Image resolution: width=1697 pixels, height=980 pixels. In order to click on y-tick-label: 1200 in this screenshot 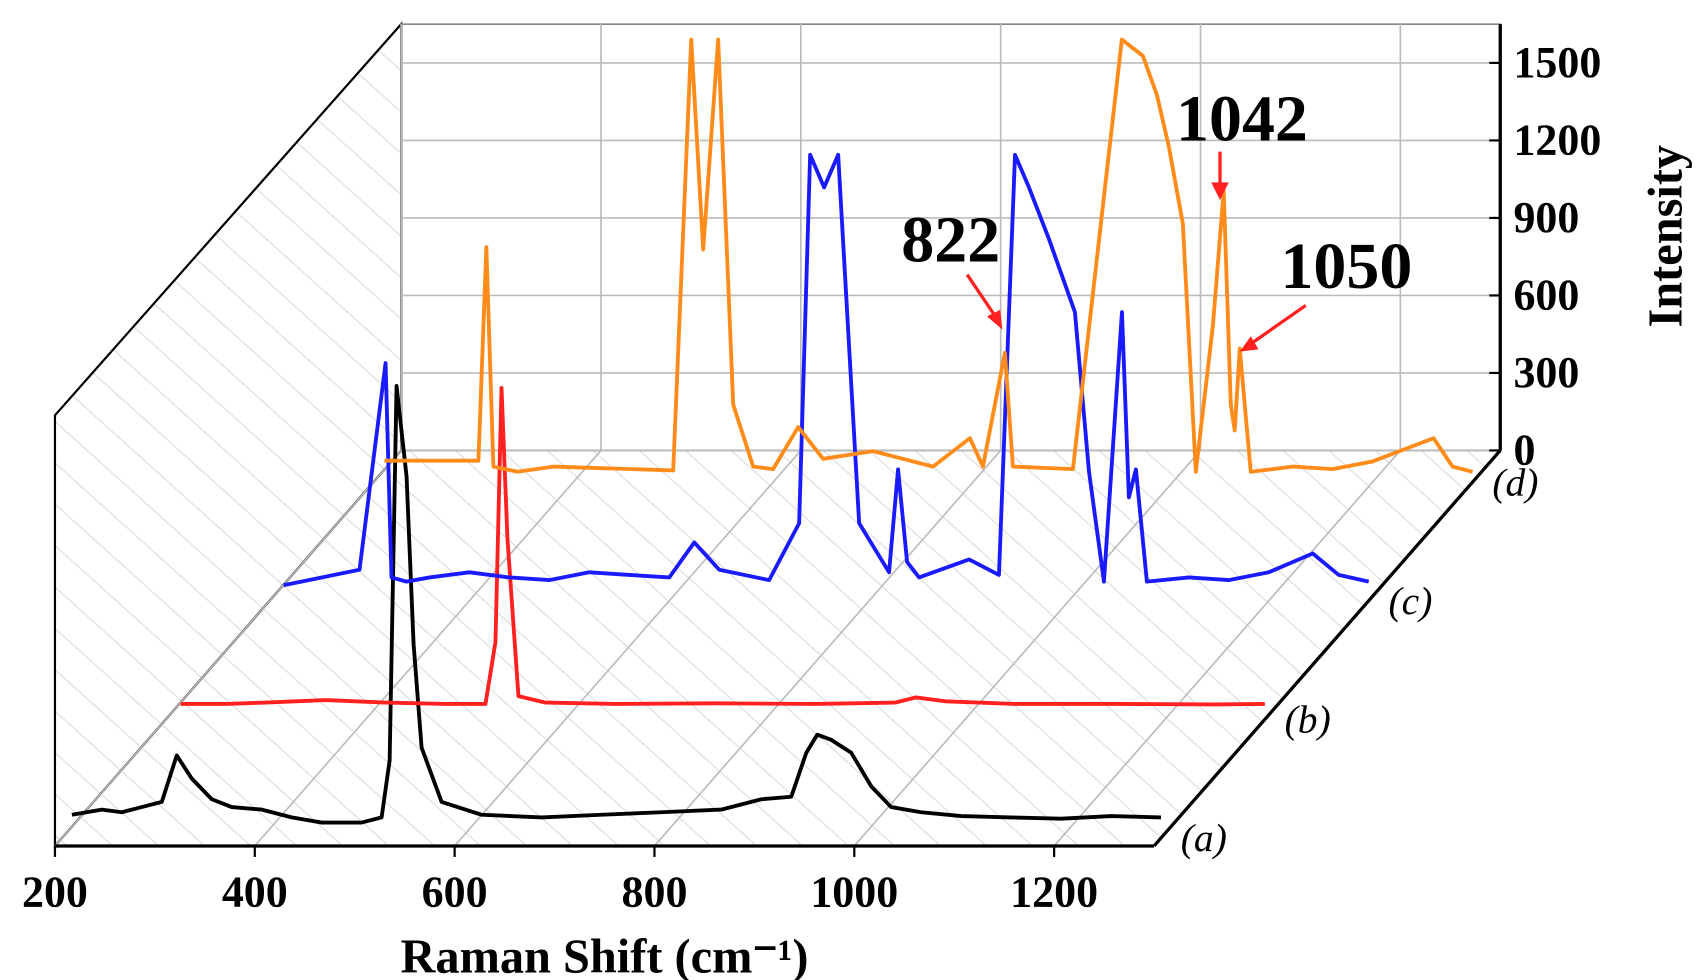, I will do `click(1557, 140)`.